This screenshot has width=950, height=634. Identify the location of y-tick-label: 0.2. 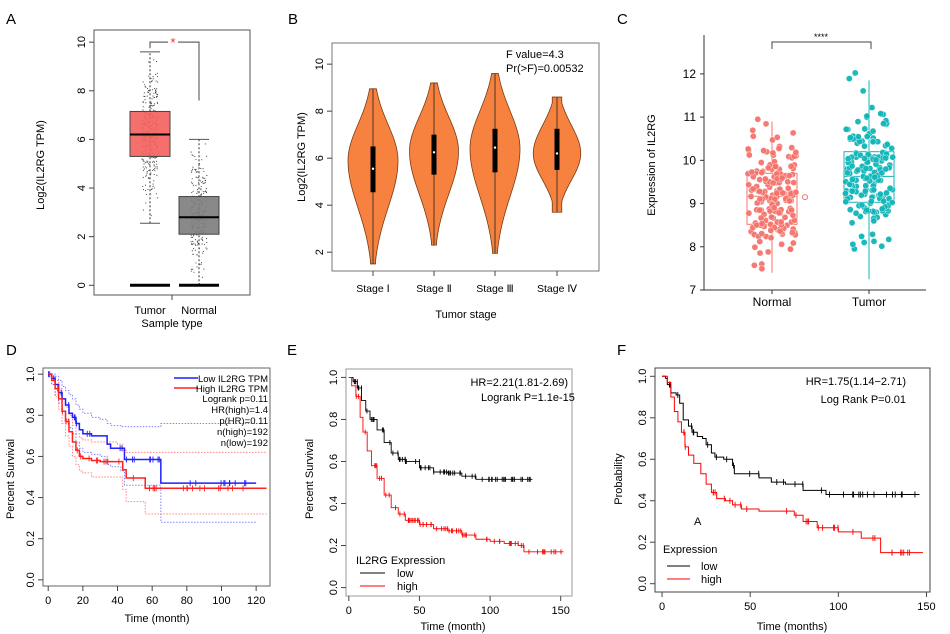
(334, 545).